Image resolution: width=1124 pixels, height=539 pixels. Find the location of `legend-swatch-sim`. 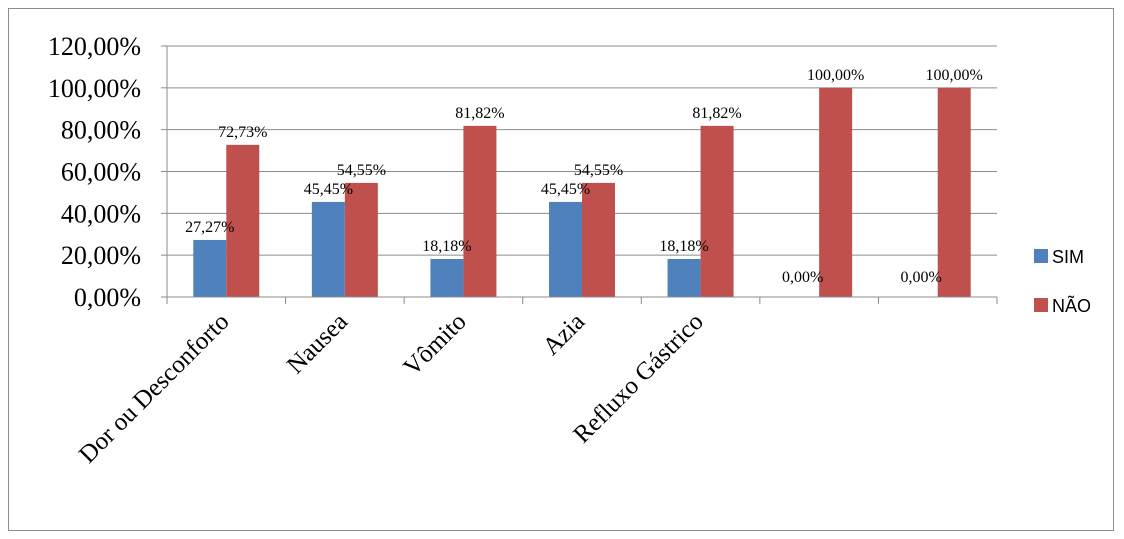

legend-swatch-sim is located at coordinates (1041, 256).